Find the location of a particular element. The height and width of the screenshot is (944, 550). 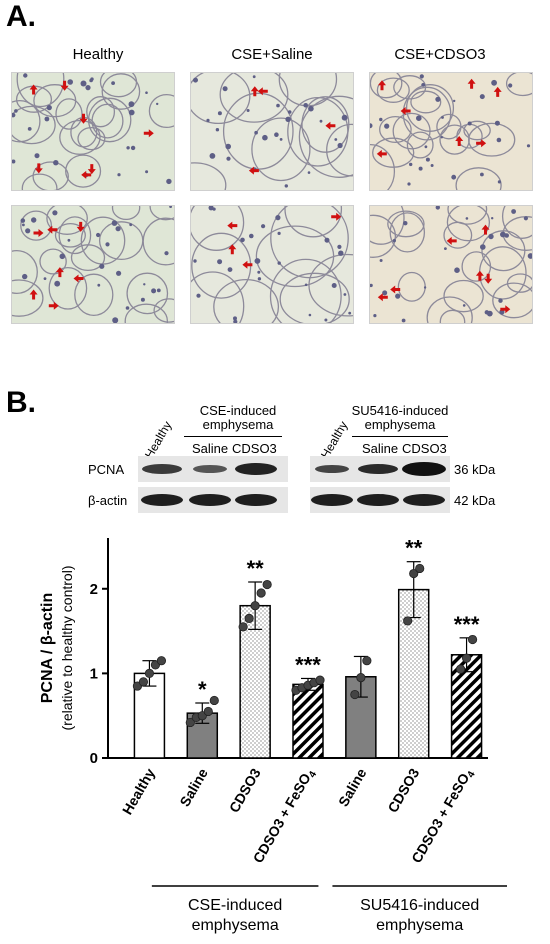

column-title-cse-saline: CSE+Saline is located at coordinates (272, 54).